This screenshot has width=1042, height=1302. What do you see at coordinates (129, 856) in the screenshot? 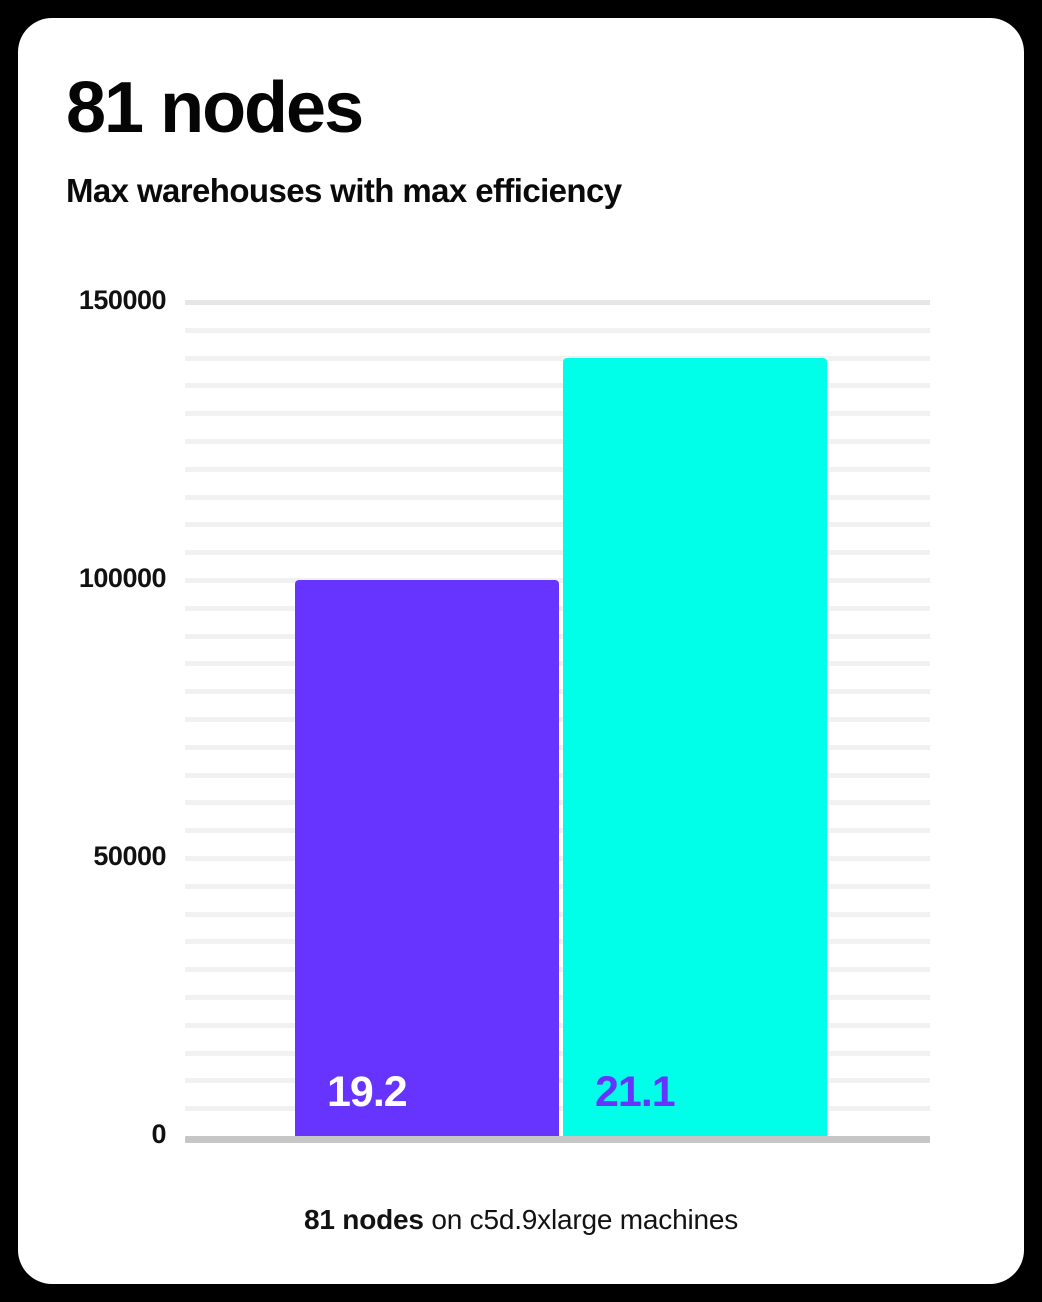
I see `y-axis-tick-label: 50000` at bounding box center [129, 856].